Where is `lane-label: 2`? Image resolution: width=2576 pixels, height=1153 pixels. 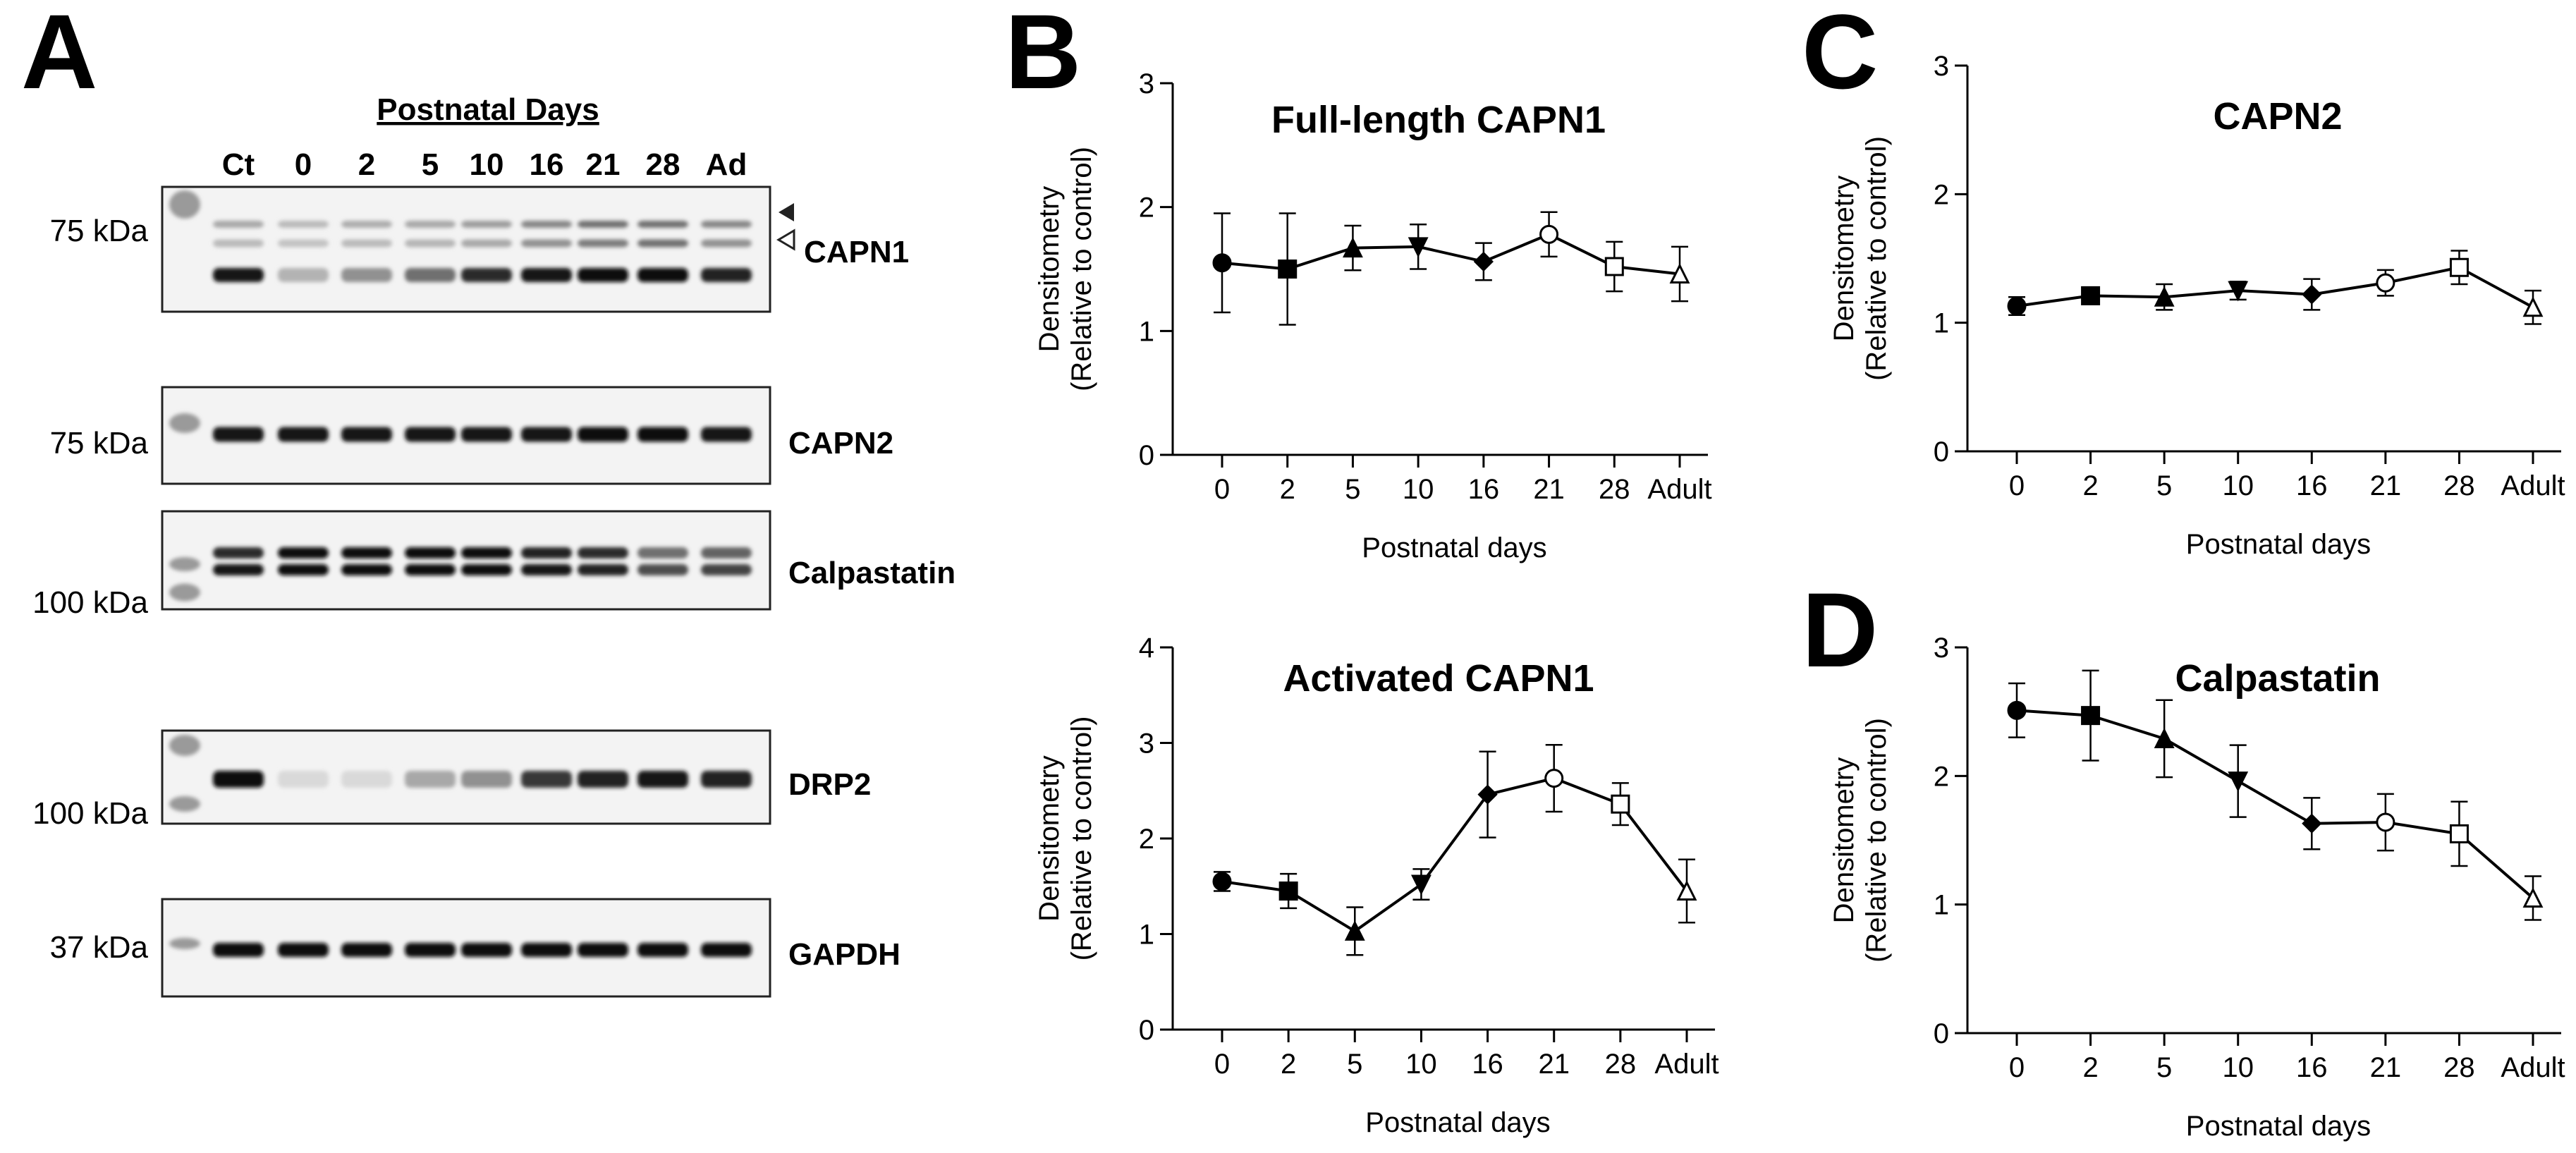 lane-label: 2 is located at coordinates (367, 164).